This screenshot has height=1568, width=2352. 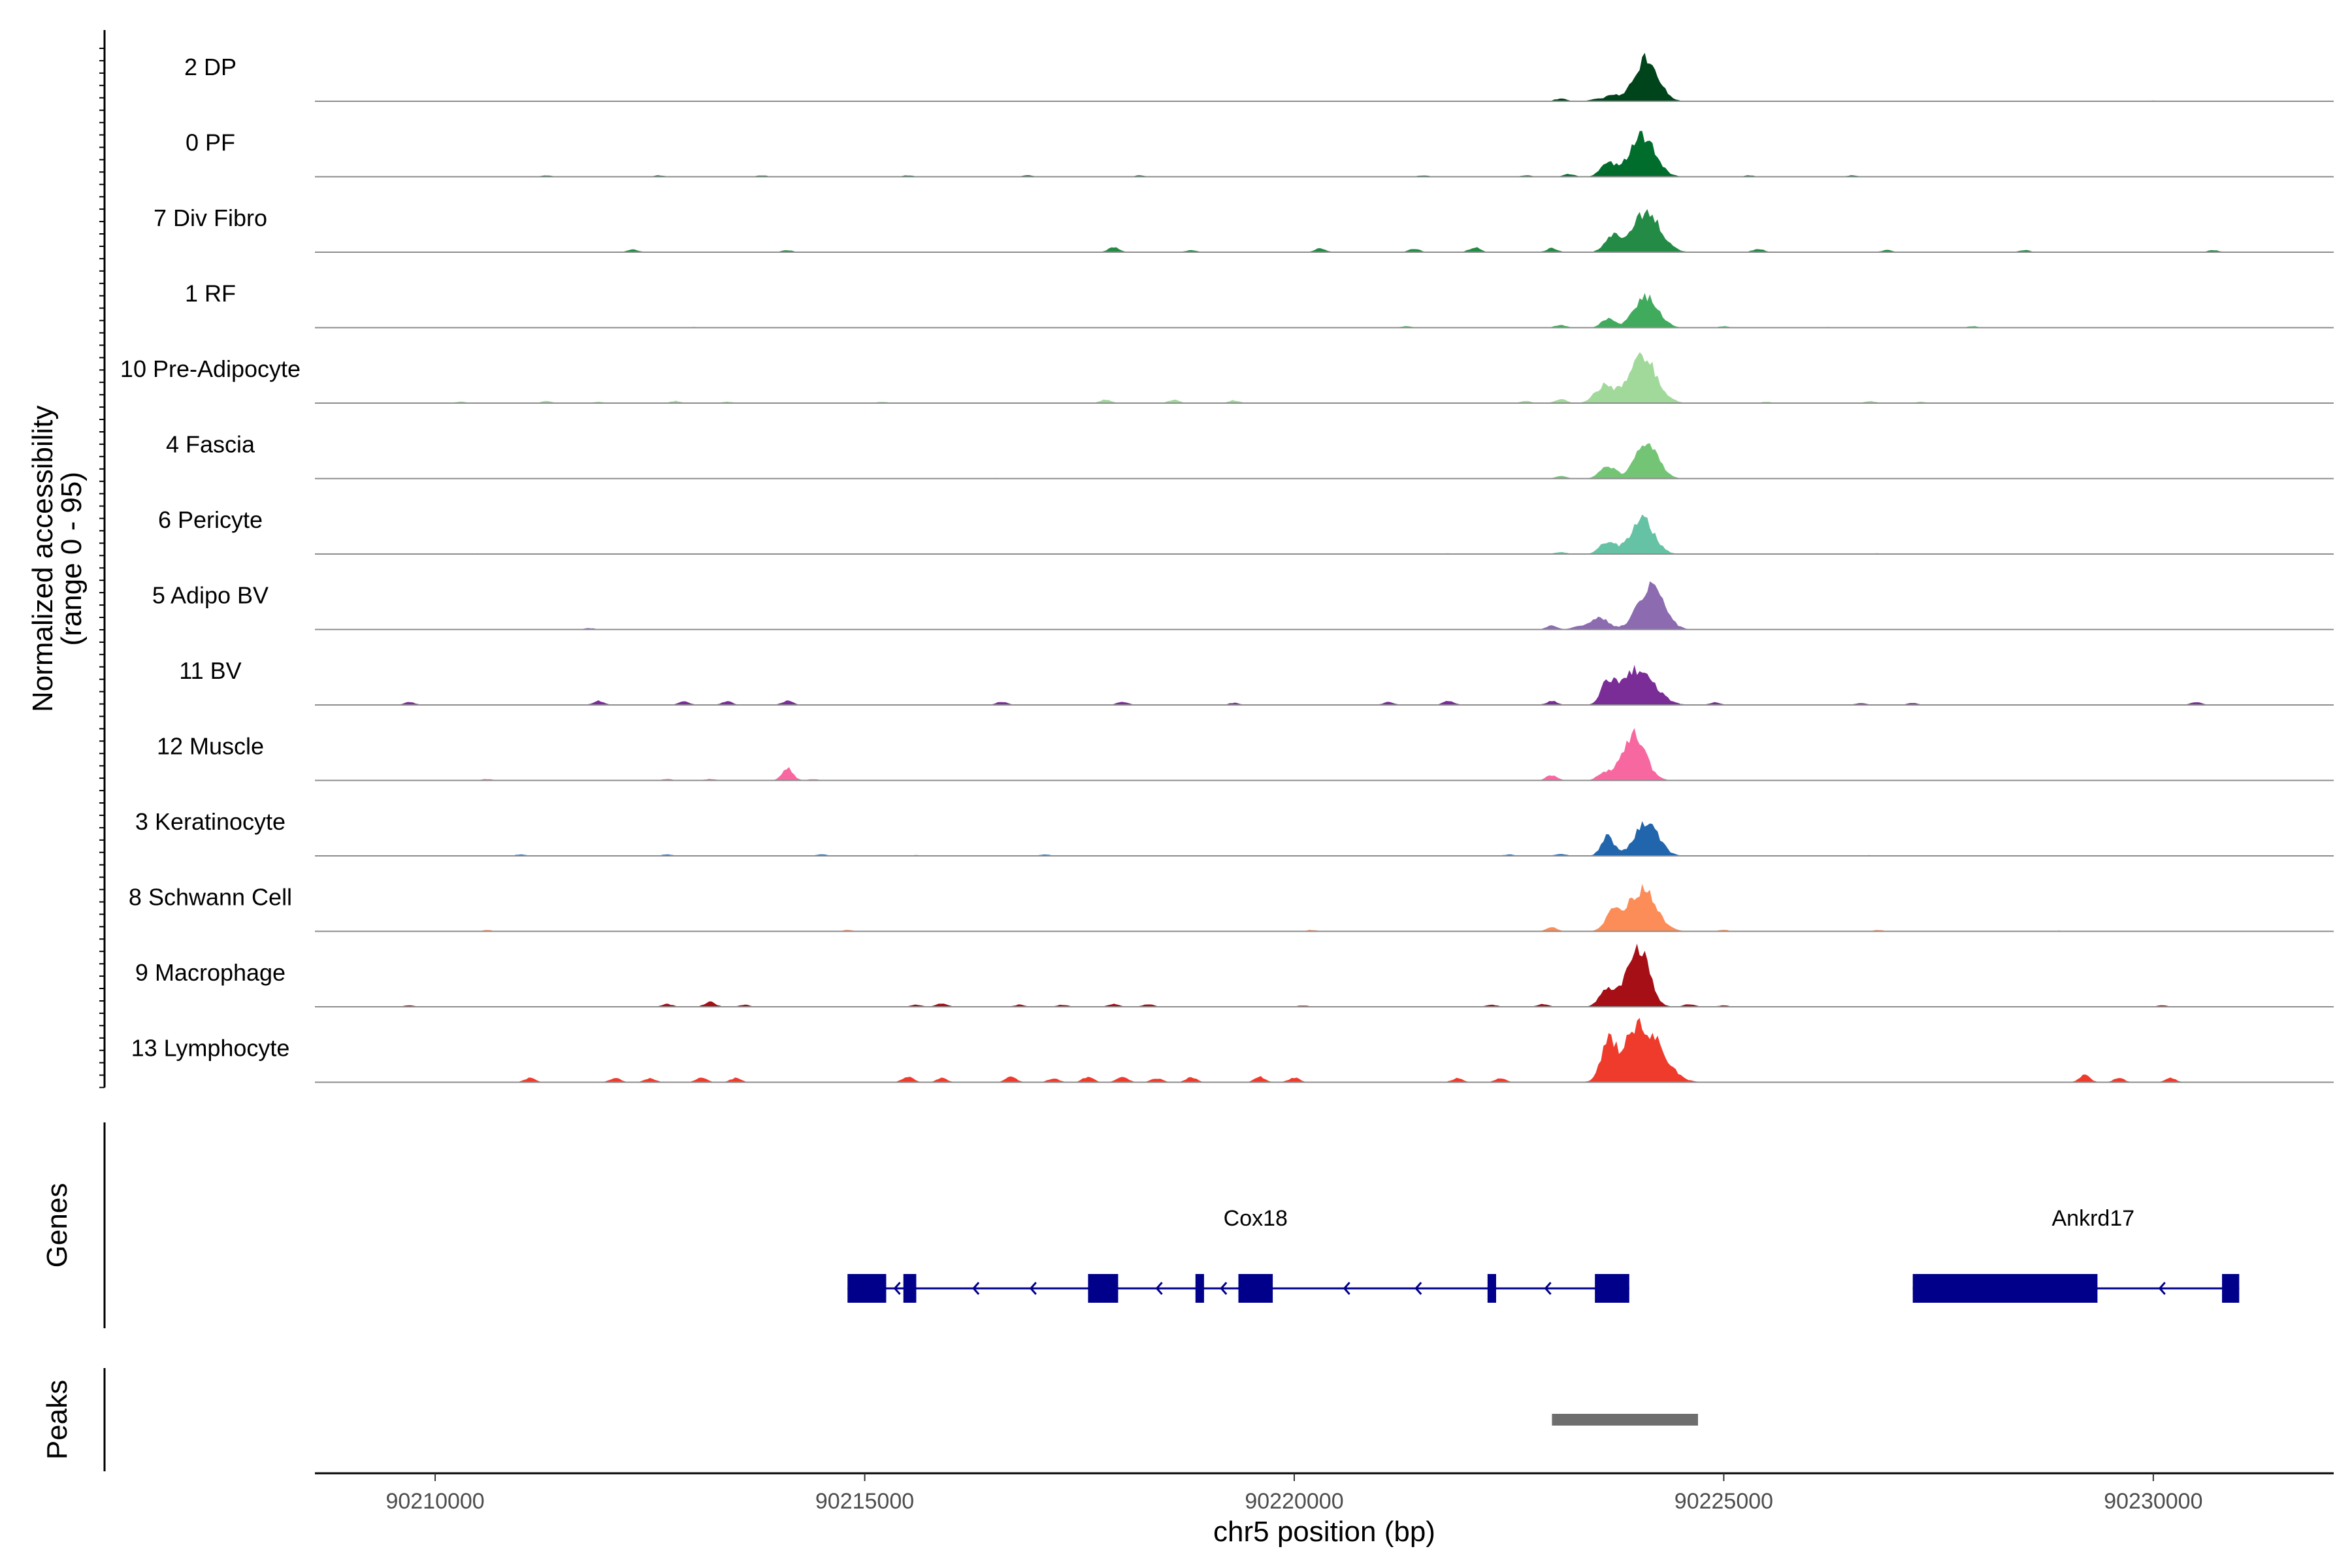 What do you see at coordinates (2153, 1501) in the screenshot?
I see `x-tick-label: 90230000` at bounding box center [2153, 1501].